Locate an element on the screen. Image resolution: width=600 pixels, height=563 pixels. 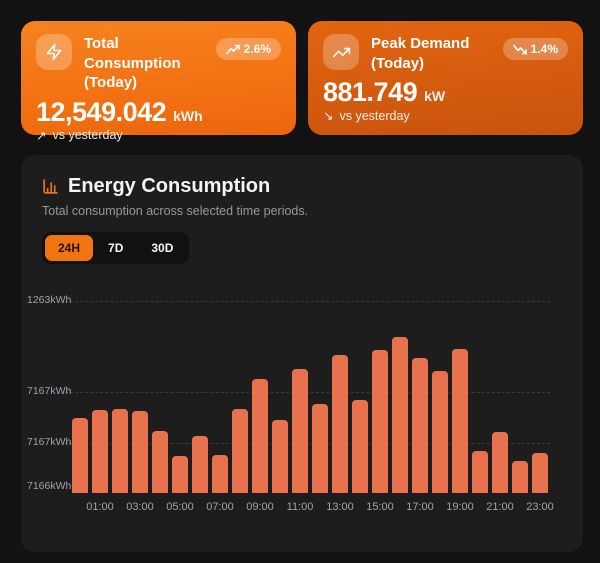
arrow-up-right-icon: ↗ is located at coordinates (41, 135).